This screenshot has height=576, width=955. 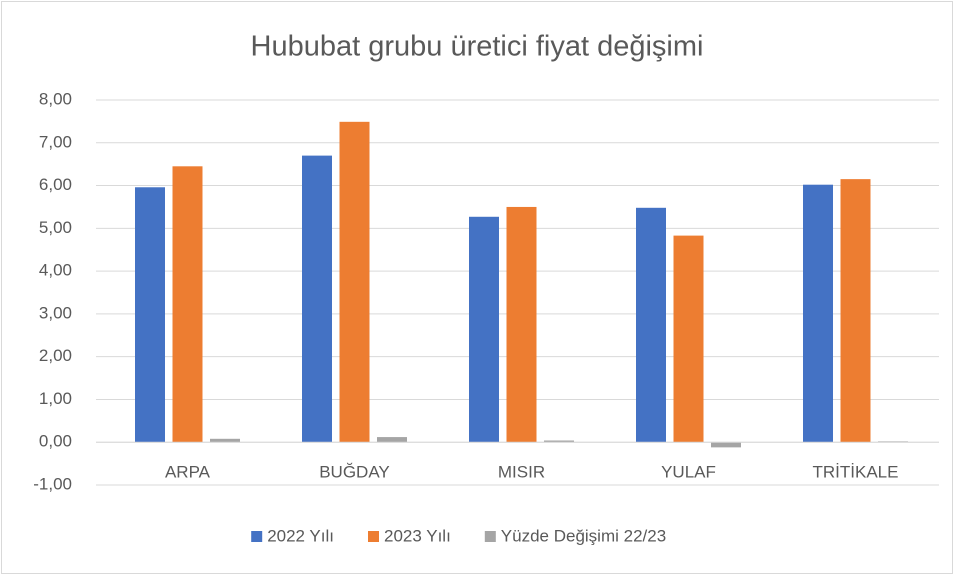 I want to click on y-tick-label: 3,00, so click(x=55, y=312).